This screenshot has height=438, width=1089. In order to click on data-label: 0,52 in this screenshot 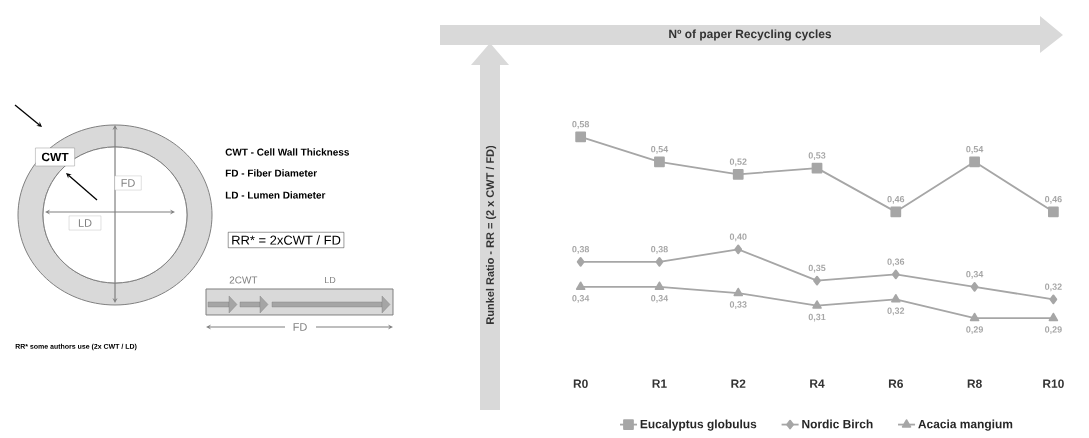, I will do `click(738, 162)`.